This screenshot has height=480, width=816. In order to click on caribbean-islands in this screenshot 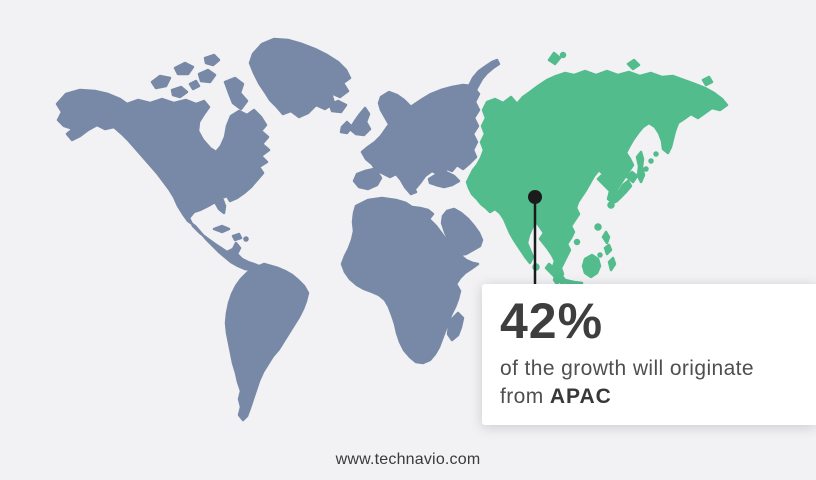, I will do `click(227, 233)`.